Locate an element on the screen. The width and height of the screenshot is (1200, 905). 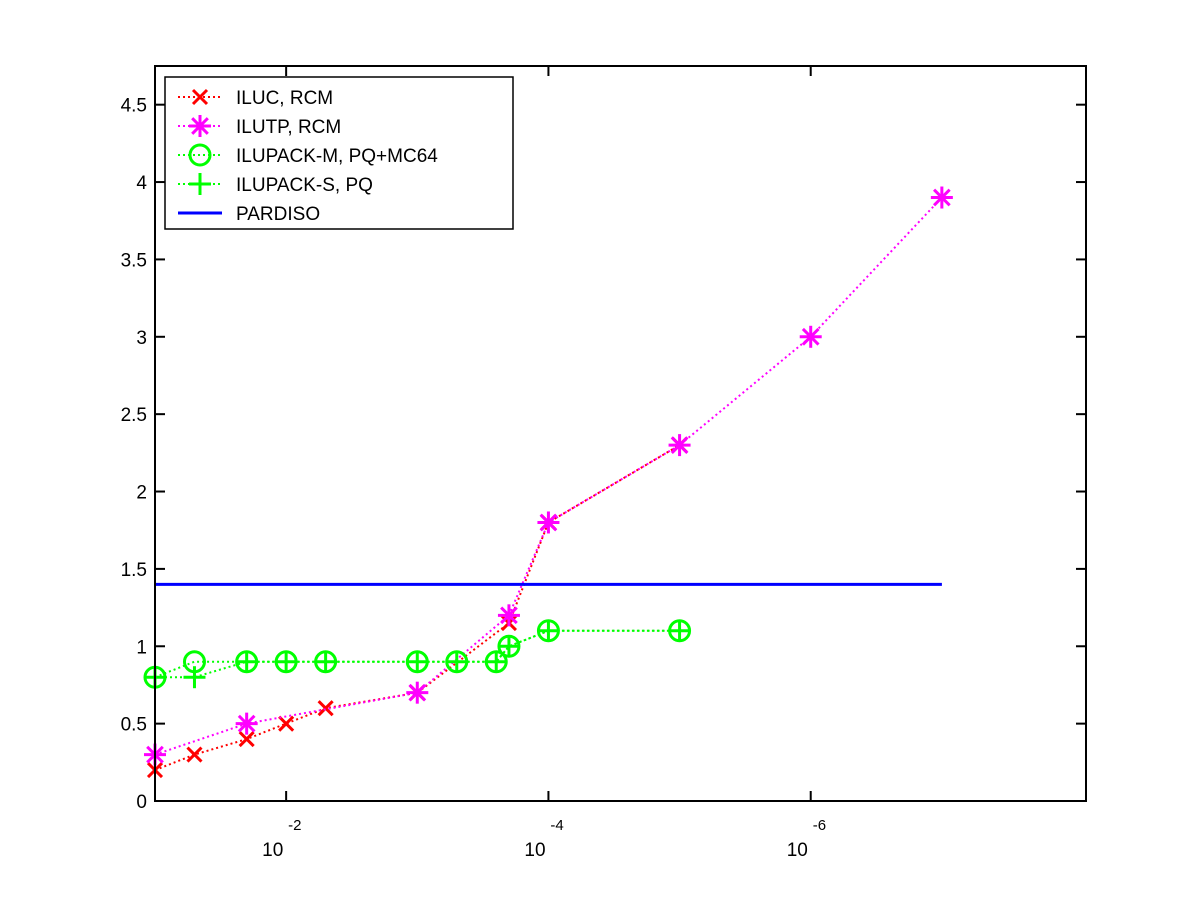
legend-label-ilupack-m-pq-mc64: ILUPACK-M, PQ+MC64 is located at coordinates (337, 156).